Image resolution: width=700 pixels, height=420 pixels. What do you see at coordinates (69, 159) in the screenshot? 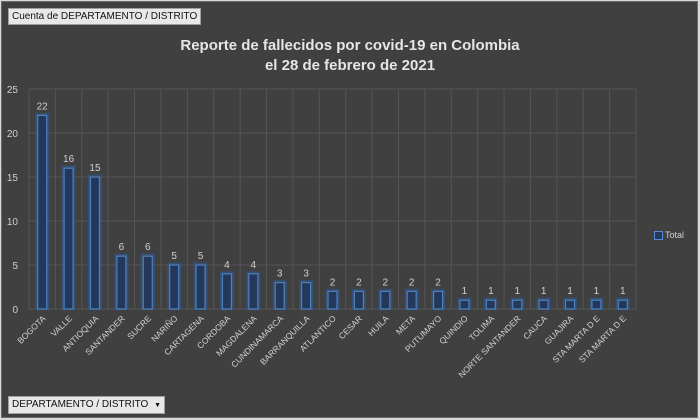
I see `data-label: 16` at bounding box center [69, 159].